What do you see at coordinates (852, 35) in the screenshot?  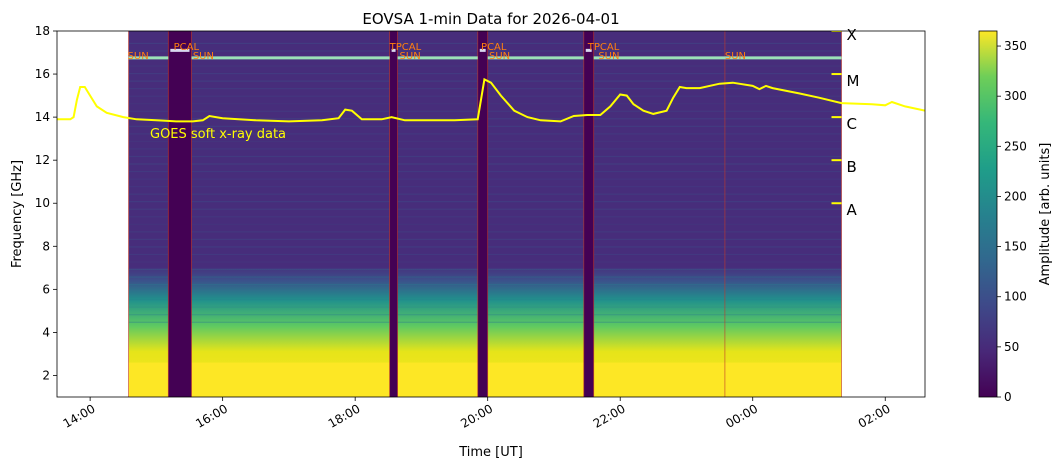 I see `goes-class-label: X` at bounding box center [852, 35].